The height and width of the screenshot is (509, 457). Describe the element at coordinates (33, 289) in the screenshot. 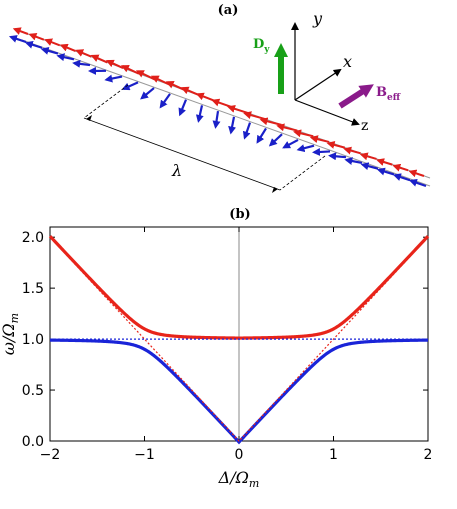

I see `y-tick-label: 1.5` at that location.